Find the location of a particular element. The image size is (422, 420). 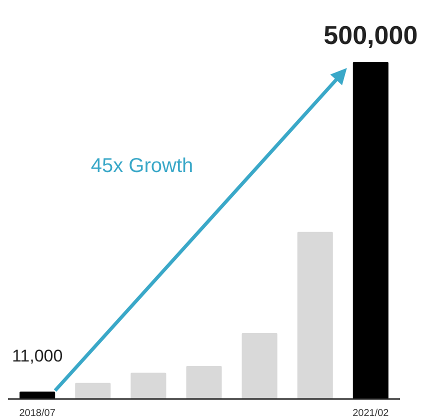

data-label: 11,000 is located at coordinates (37, 356).